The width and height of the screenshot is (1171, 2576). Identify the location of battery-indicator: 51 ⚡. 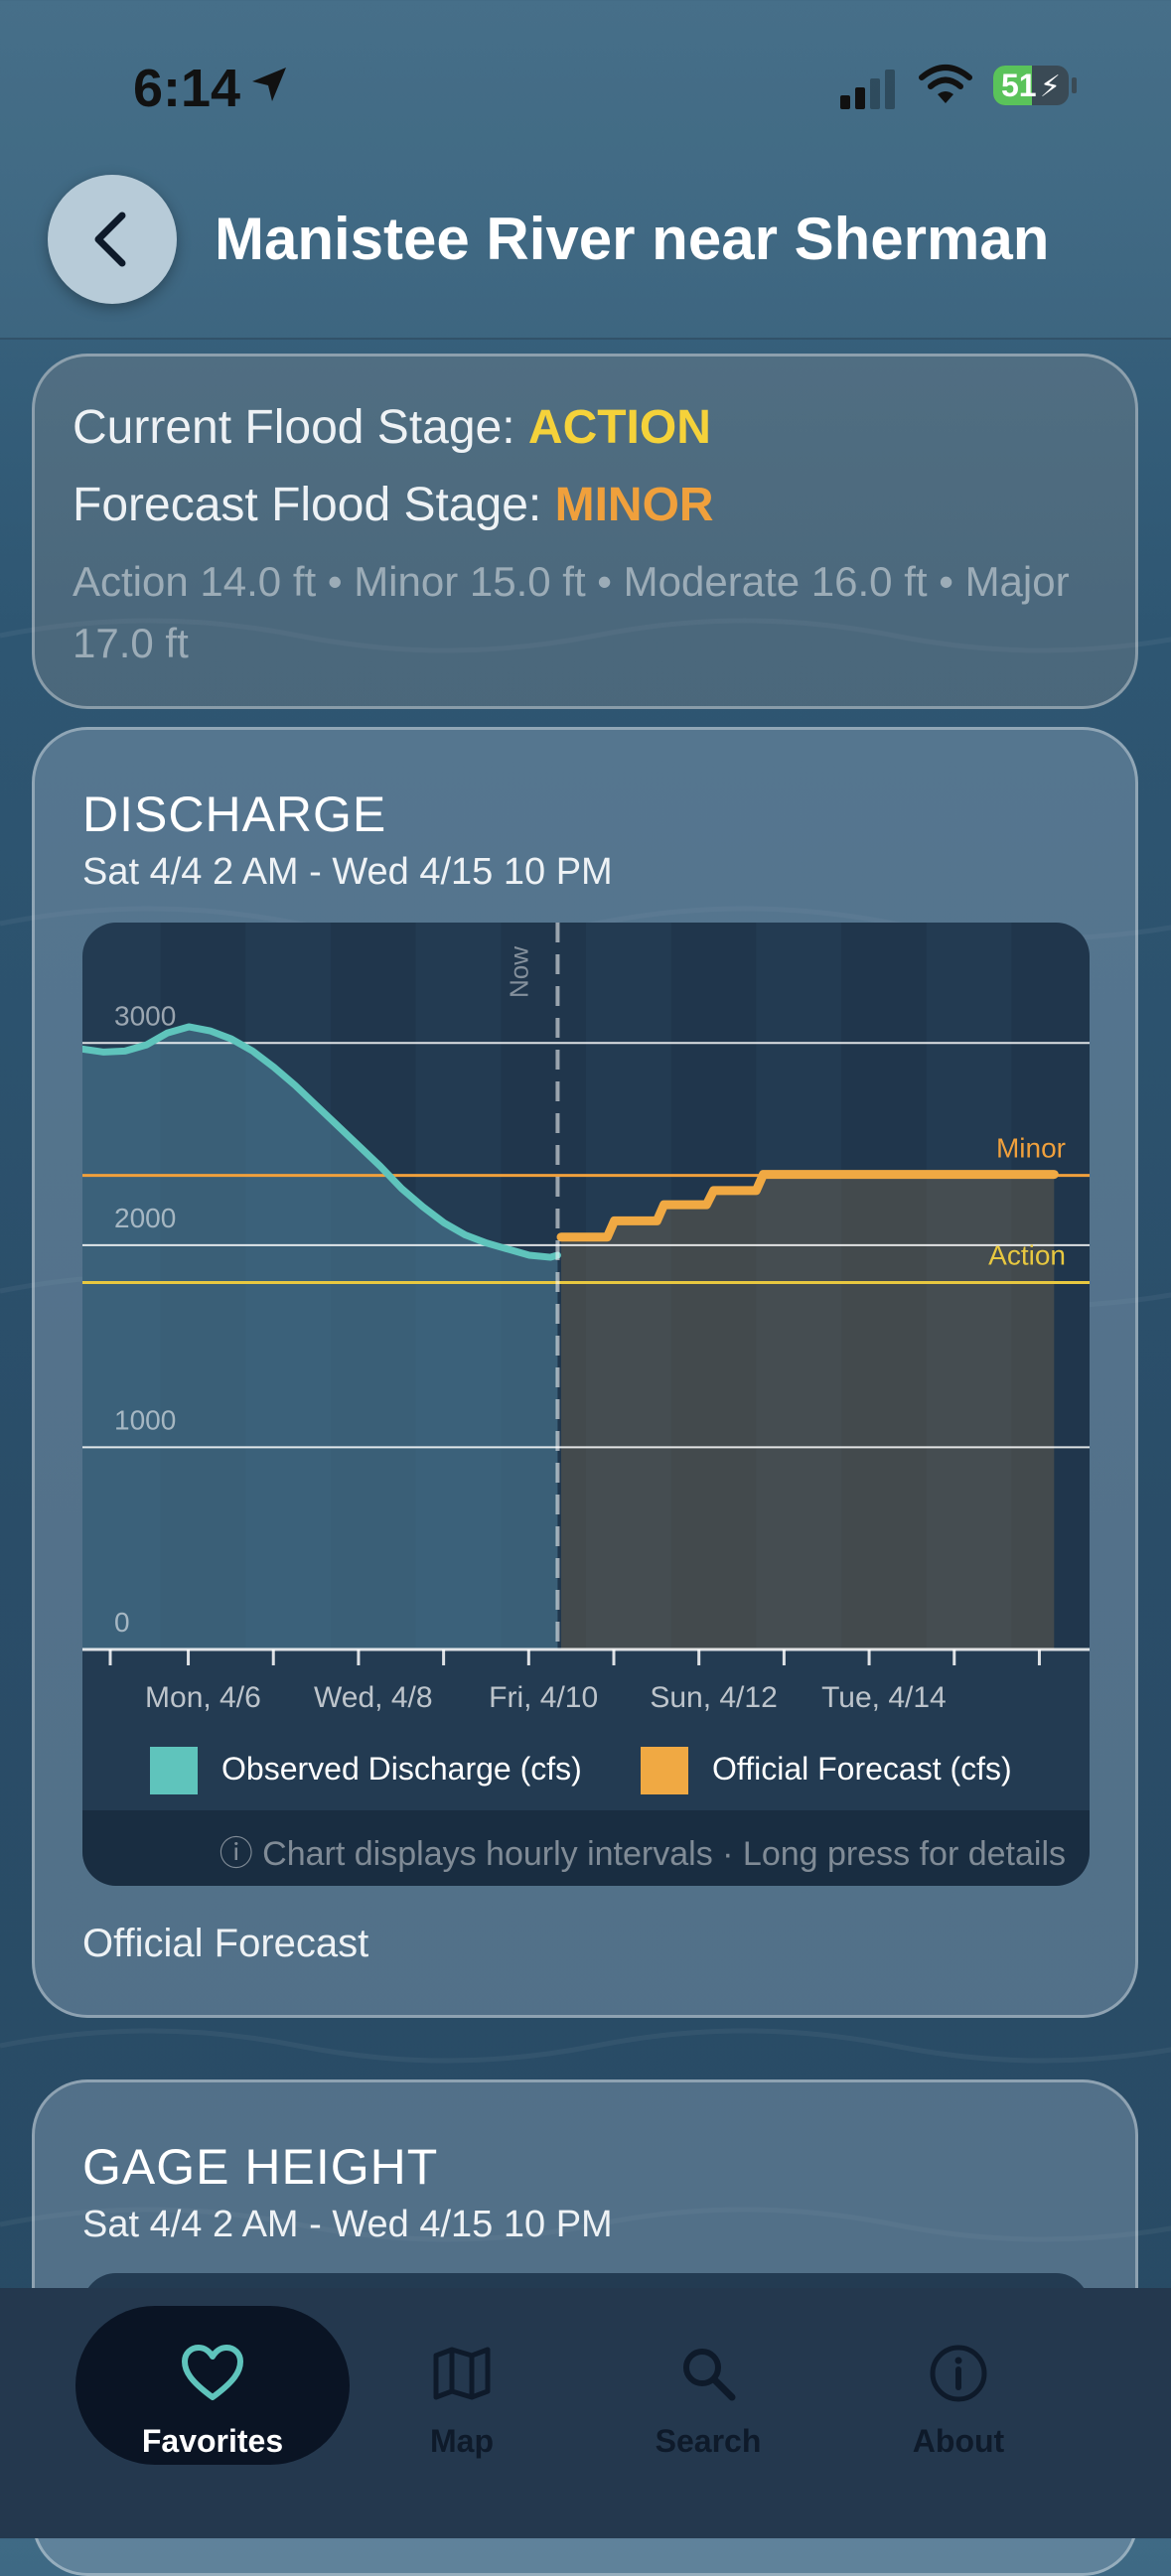
(1031, 86).